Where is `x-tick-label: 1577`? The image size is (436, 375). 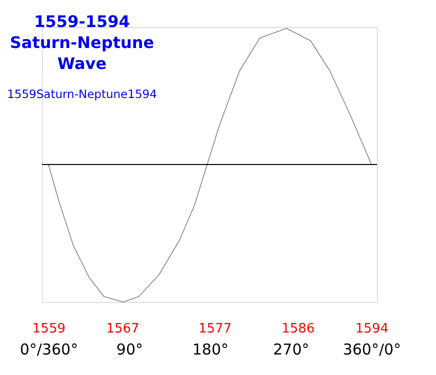
x-tick-label: 1577 is located at coordinates (215, 329).